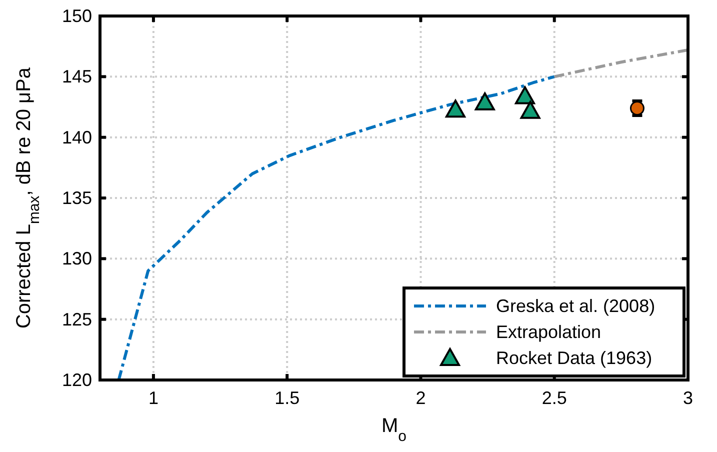  What do you see at coordinates (77, 76) in the screenshot?
I see `y-tick-label: 145` at bounding box center [77, 76].